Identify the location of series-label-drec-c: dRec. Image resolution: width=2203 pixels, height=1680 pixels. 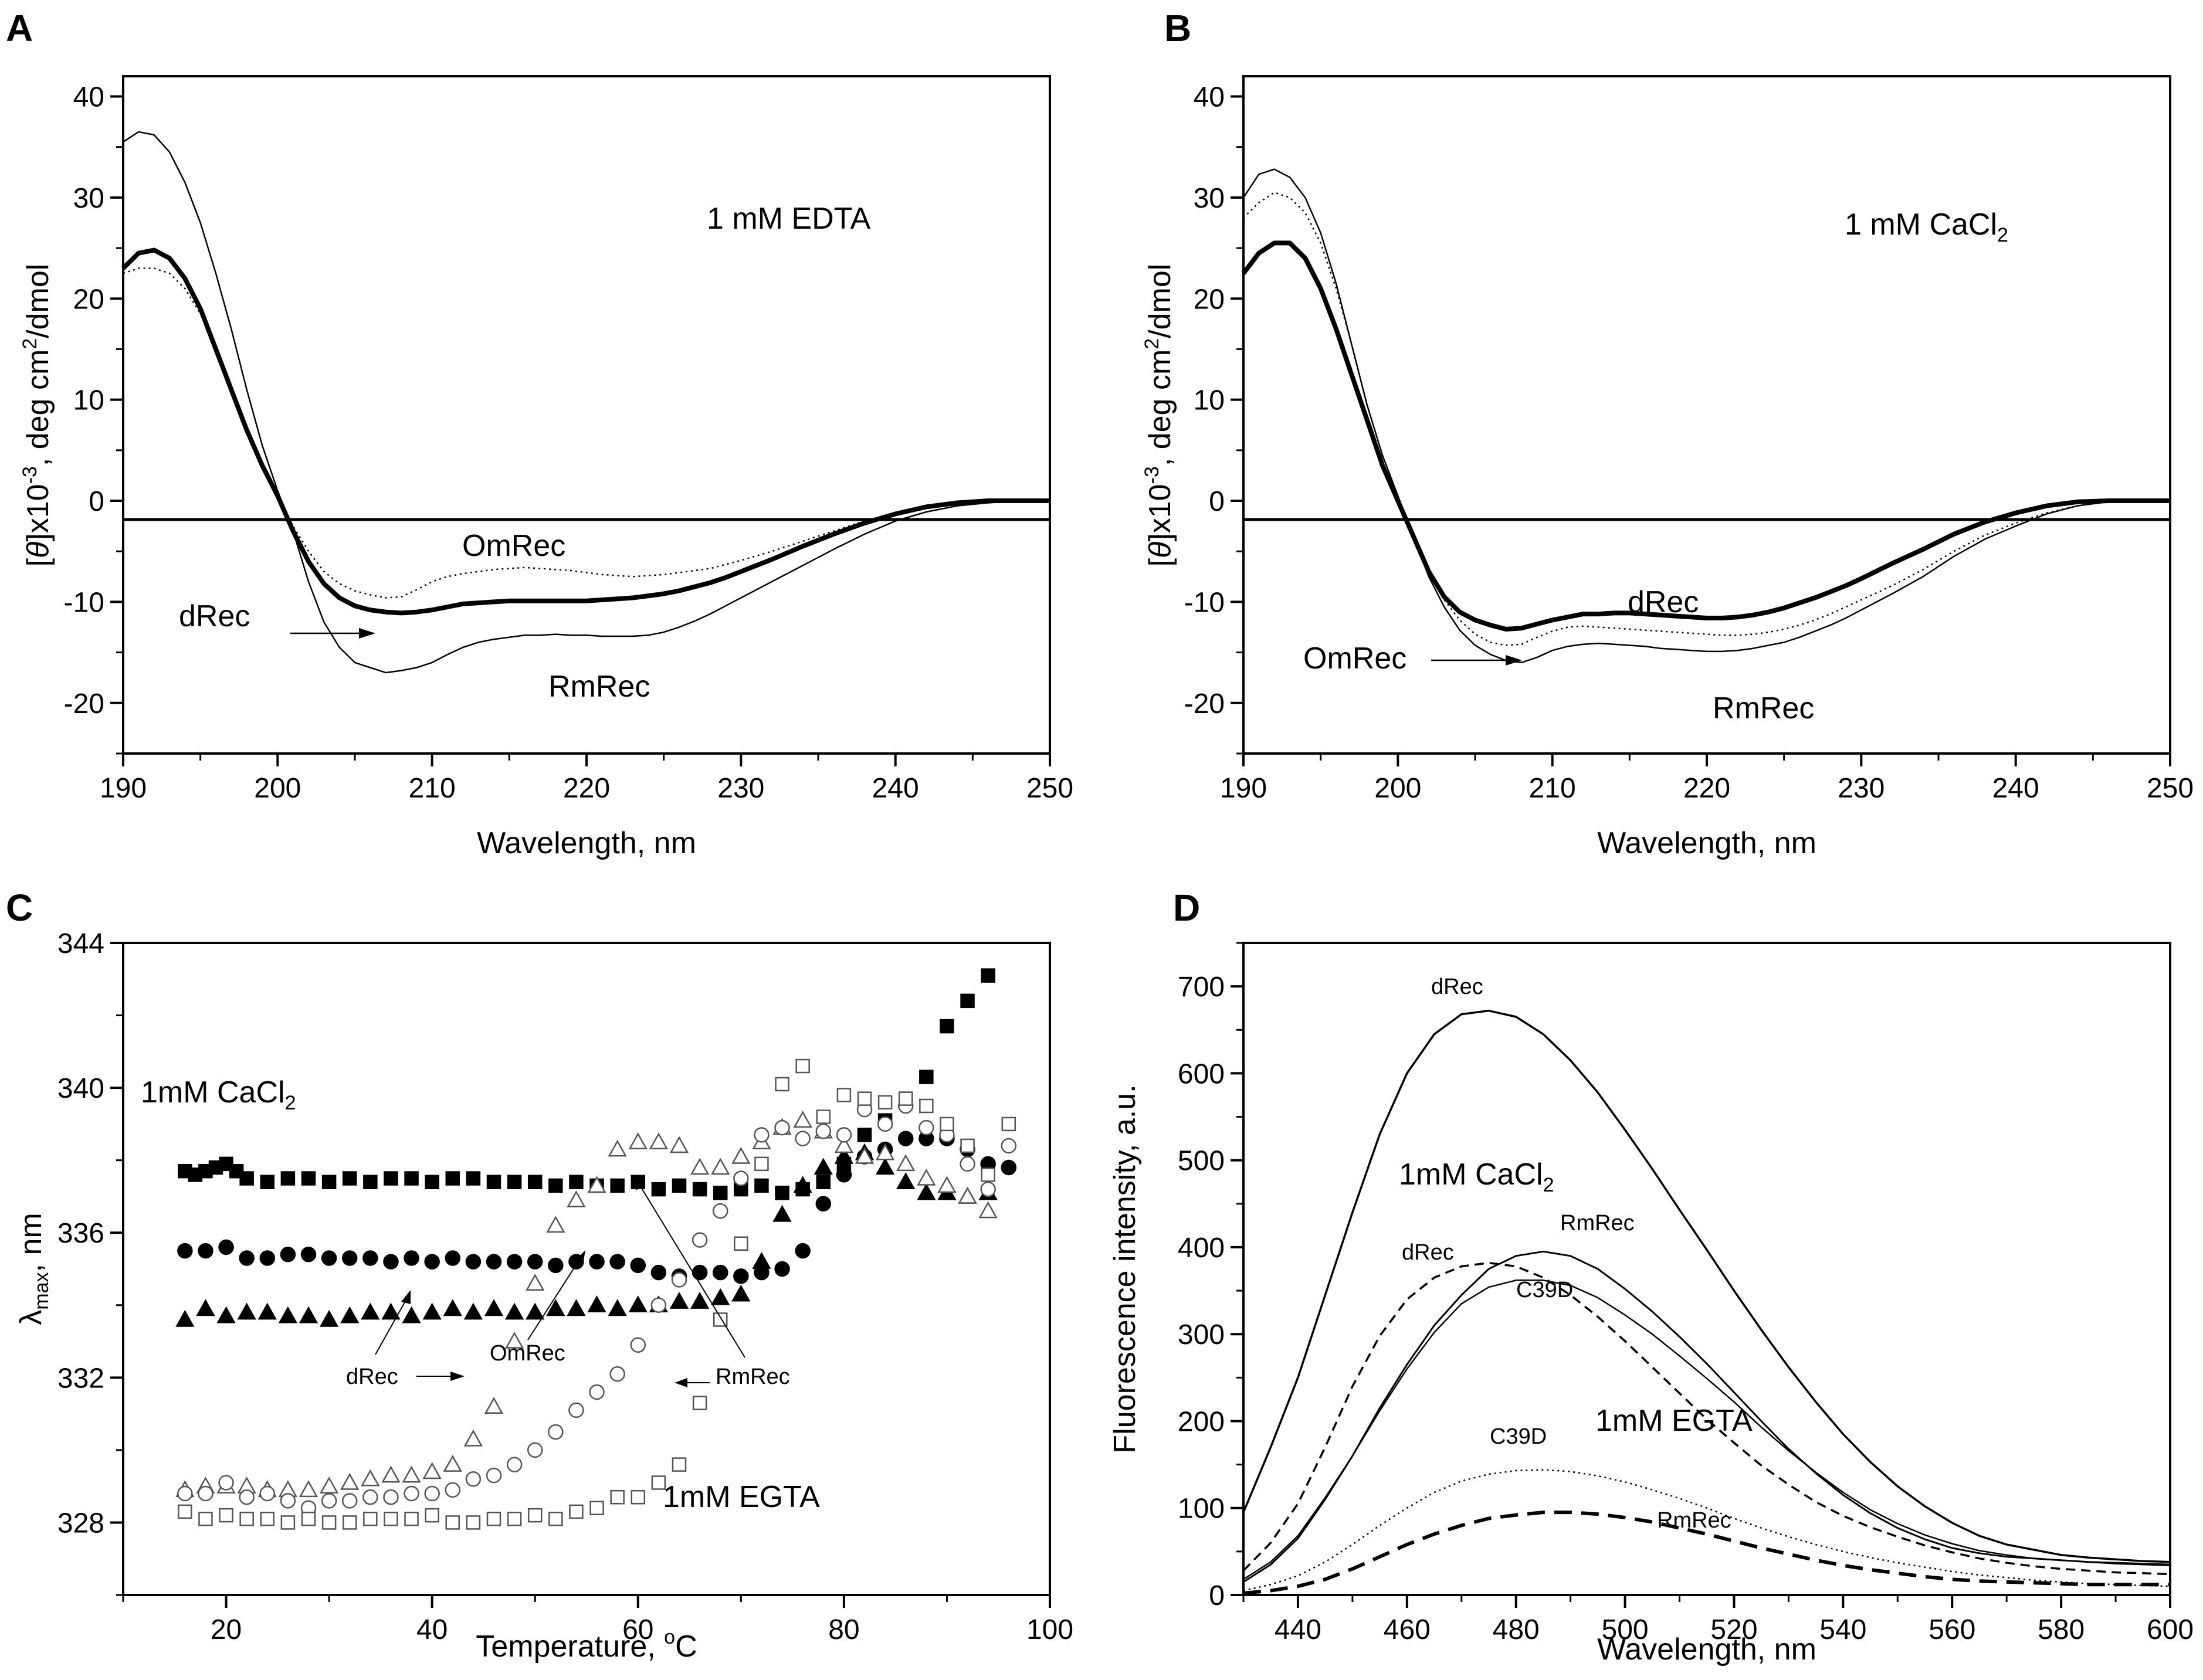
(372, 1377).